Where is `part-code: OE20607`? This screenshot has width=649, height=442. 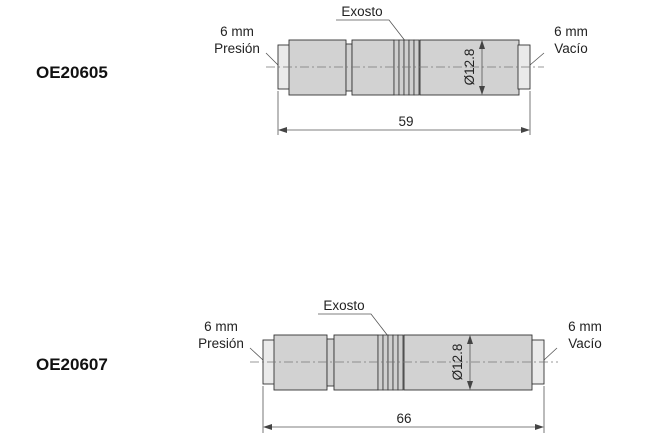
part-code: OE20607 is located at coordinates (72, 364).